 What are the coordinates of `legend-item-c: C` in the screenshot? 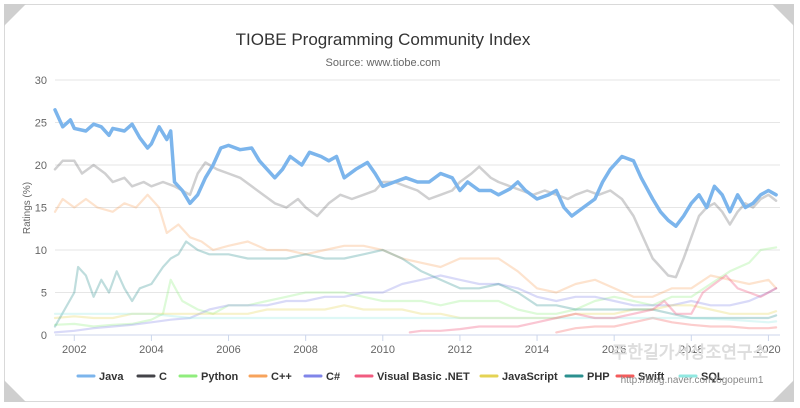 It's located at (151, 377).